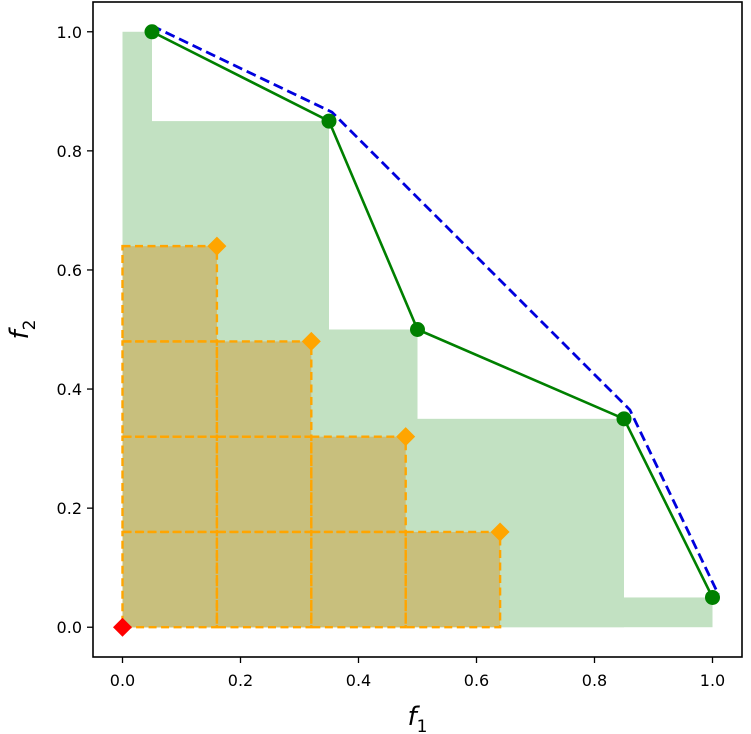 The height and width of the screenshot is (734, 751). Describe the element at coordinates (69, 32) in the screenshot. I see `y-tick-label: 1.0` at that location.